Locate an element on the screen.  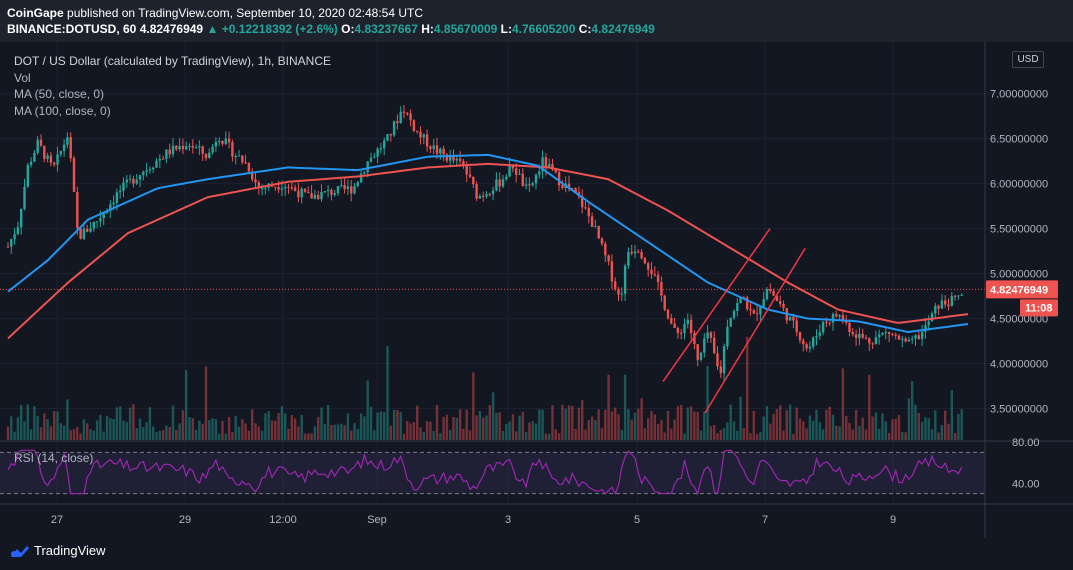
rsi-band-fill is located at coordinates (492, 473).